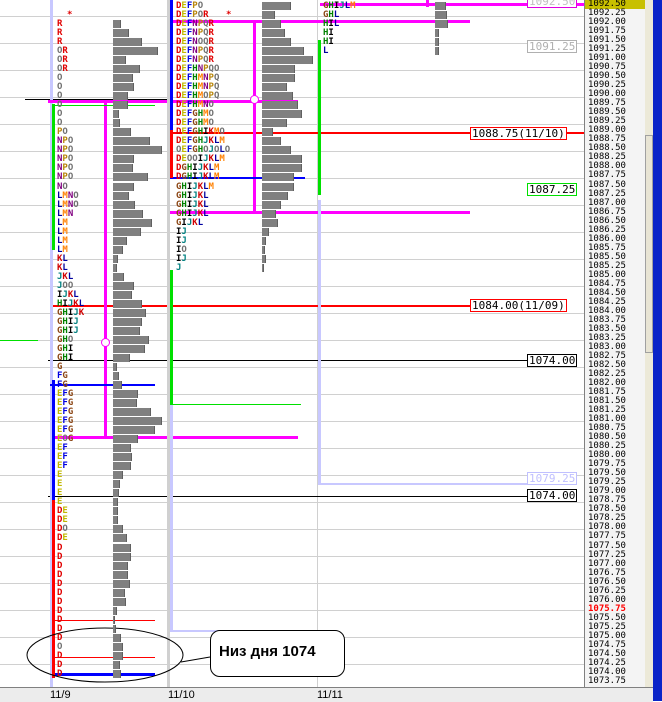 The height and width of the screenshot is (702, 662). I want to click on price-tick-label: 1087.50, so click(607, 184).